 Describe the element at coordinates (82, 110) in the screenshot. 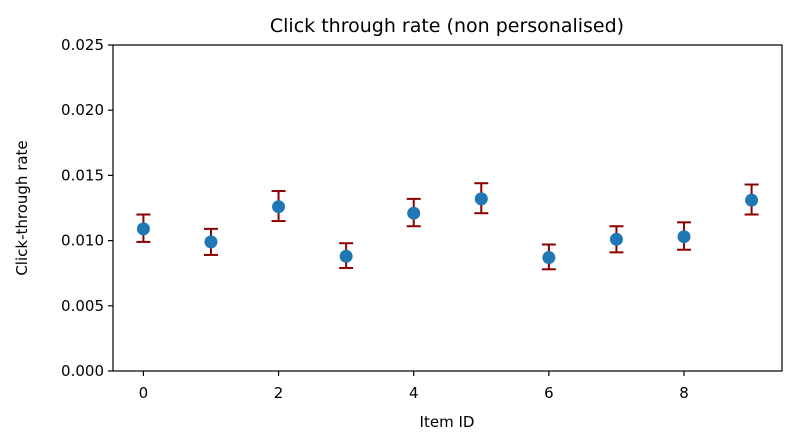

I see `y-tick-label: 0.020` at that location.